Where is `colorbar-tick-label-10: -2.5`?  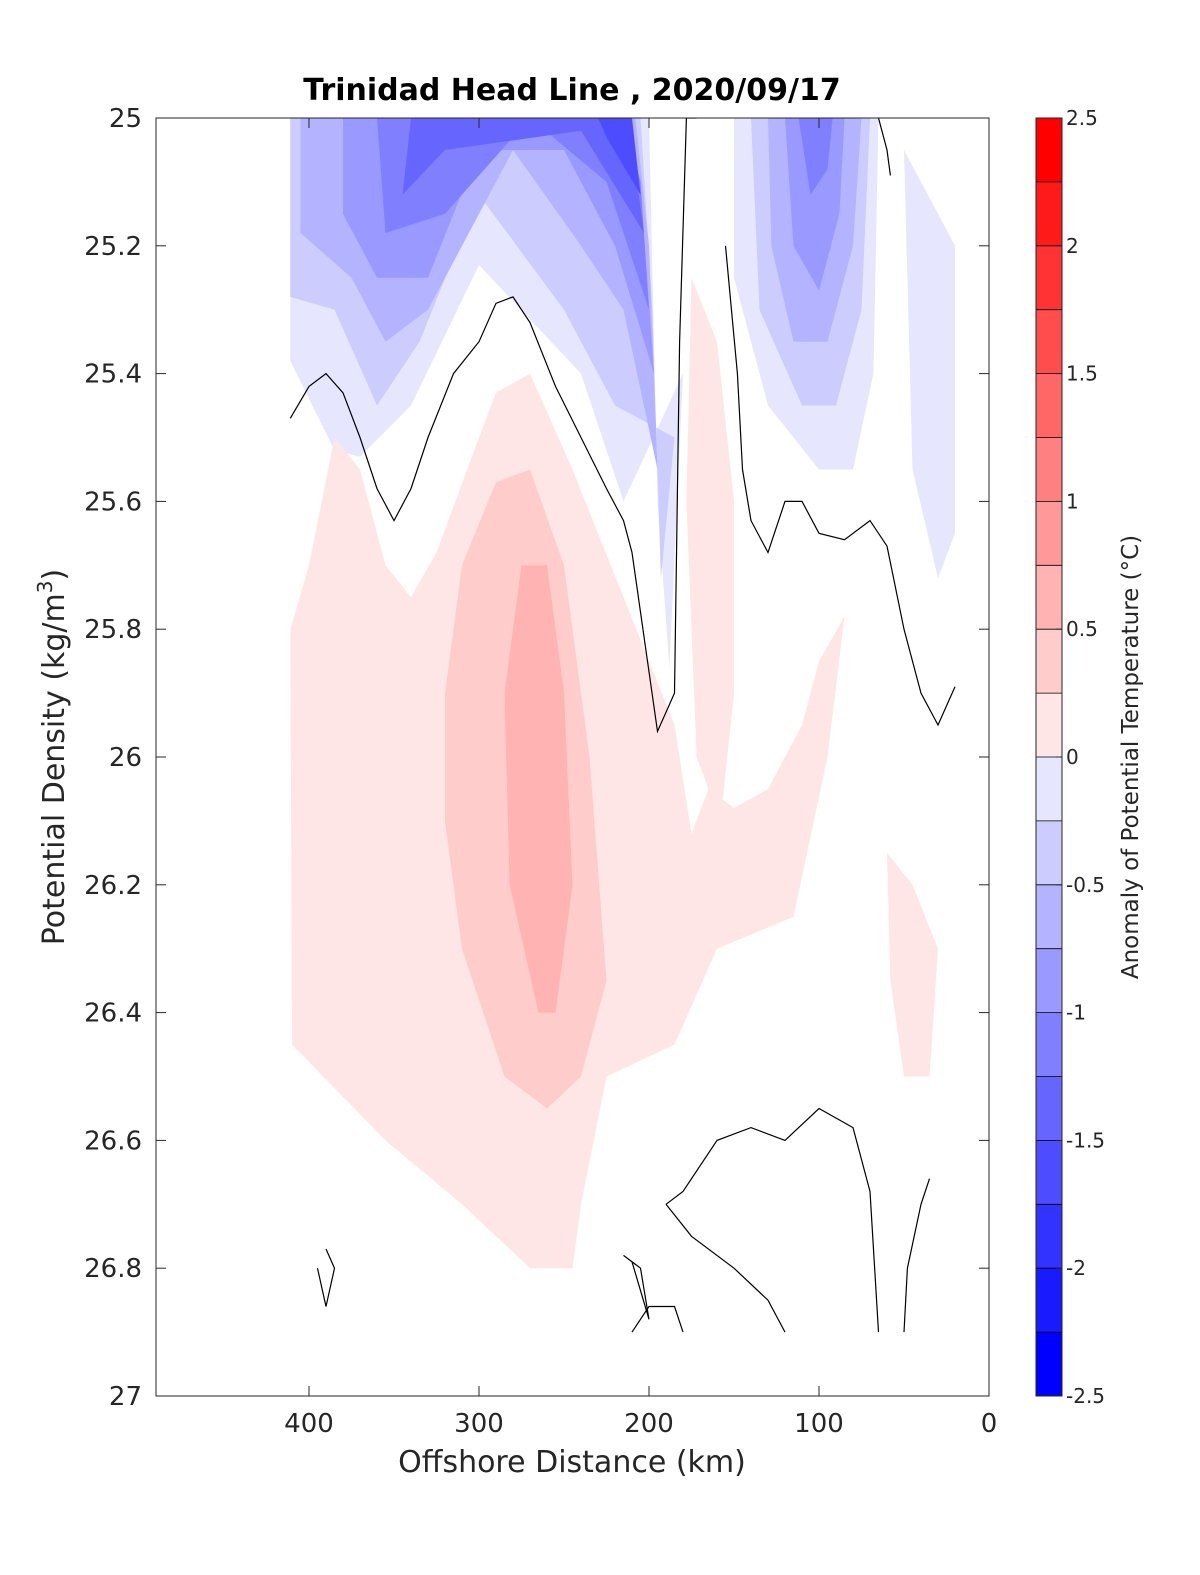 colorbar-tick-label-10: -2.5 is located at coordinates (1085, 1396).